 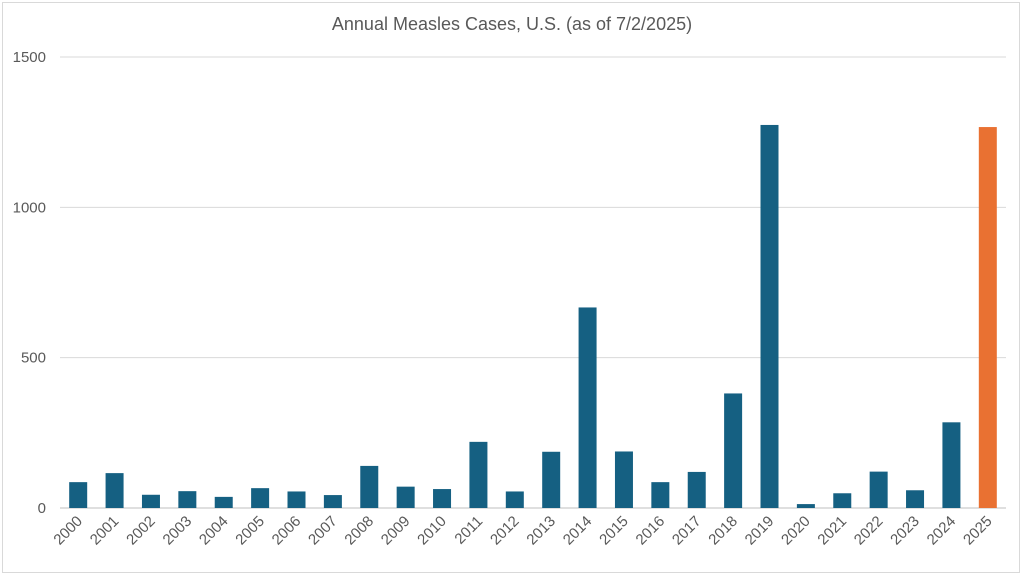 I want to click on x-tick-label-2019: 2019, so click(x=760, y=531).